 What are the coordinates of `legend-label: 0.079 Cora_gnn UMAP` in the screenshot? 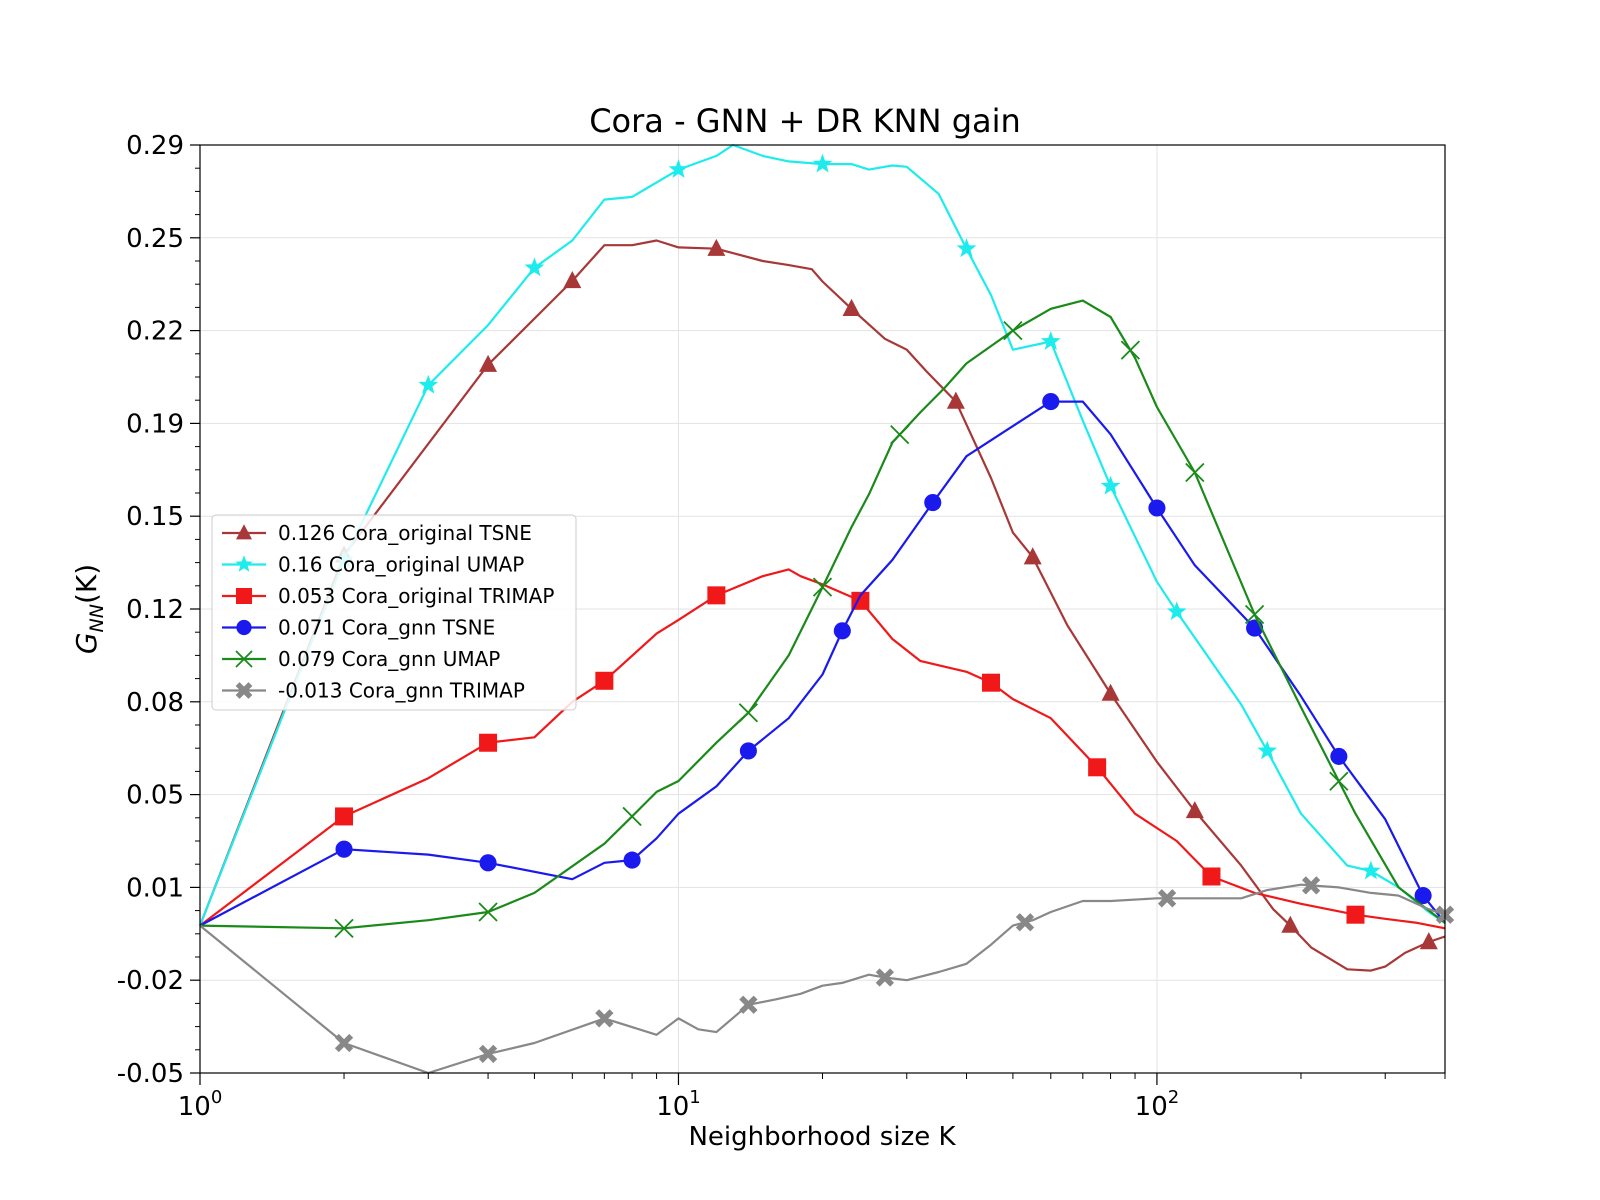 It's located at (389, 659).